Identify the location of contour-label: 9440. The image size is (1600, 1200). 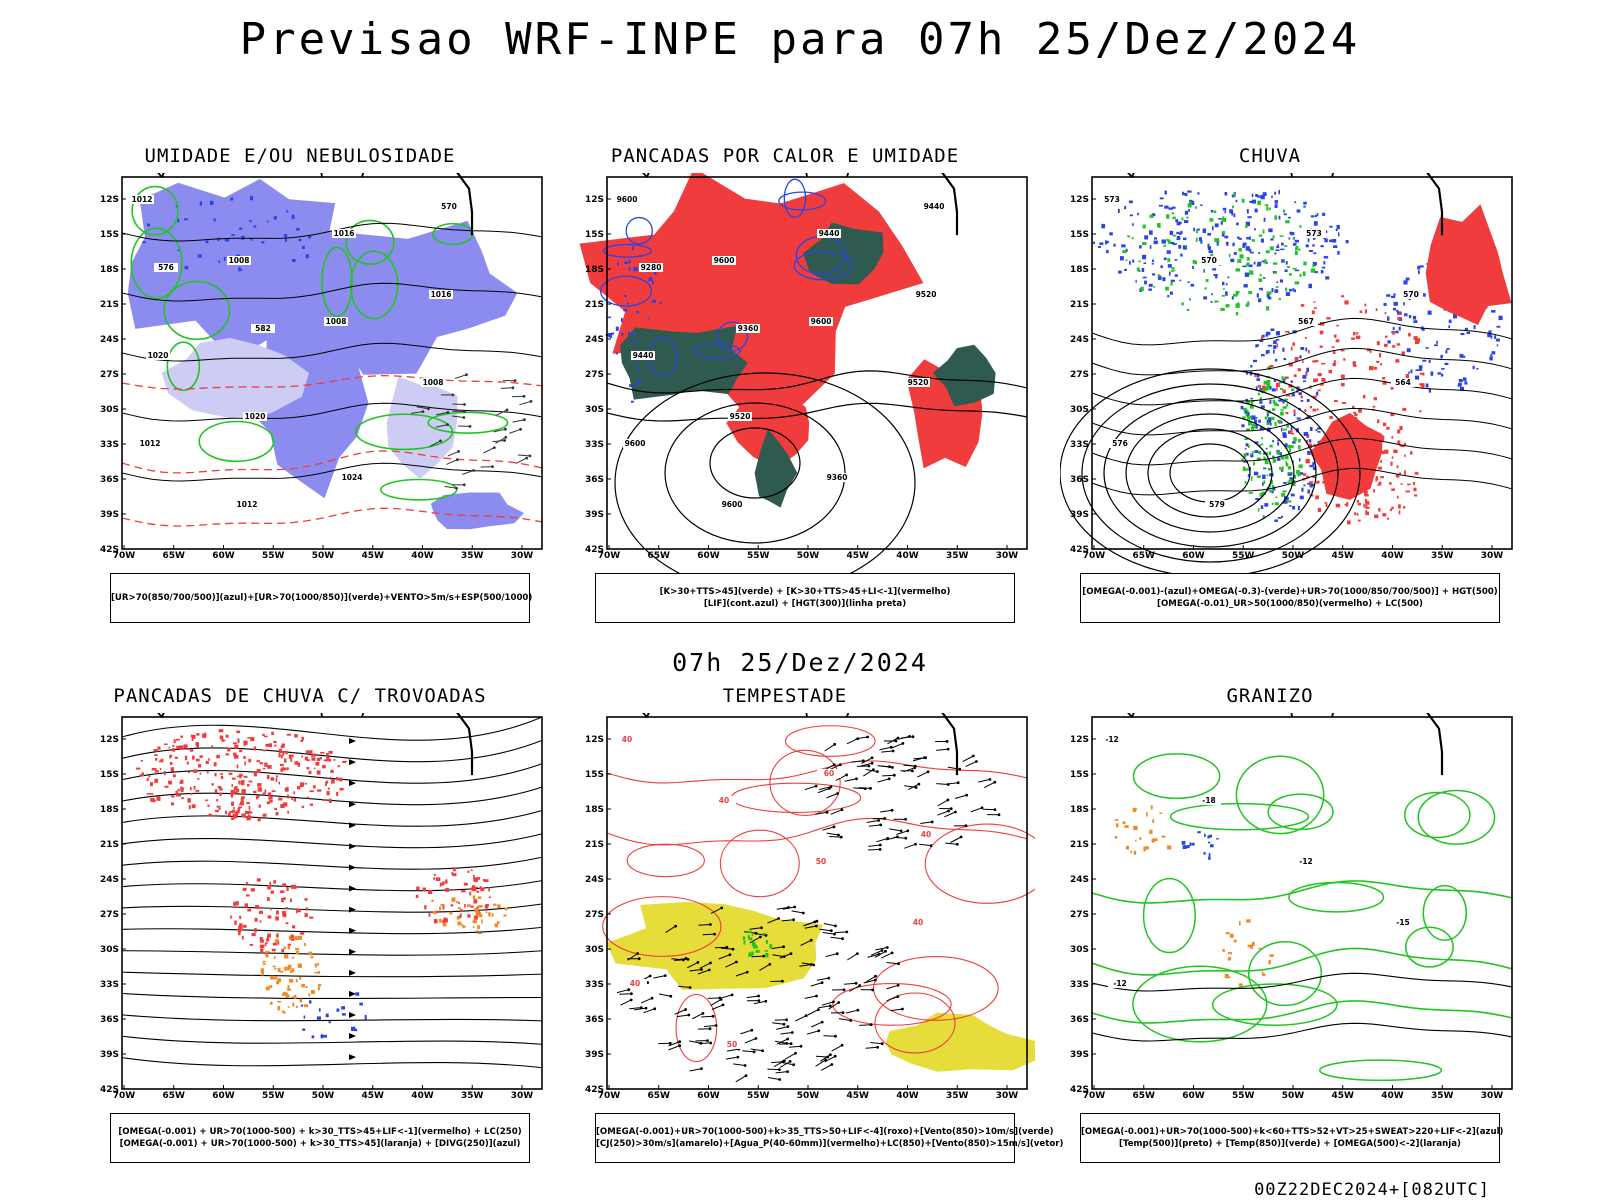
(829, 233).